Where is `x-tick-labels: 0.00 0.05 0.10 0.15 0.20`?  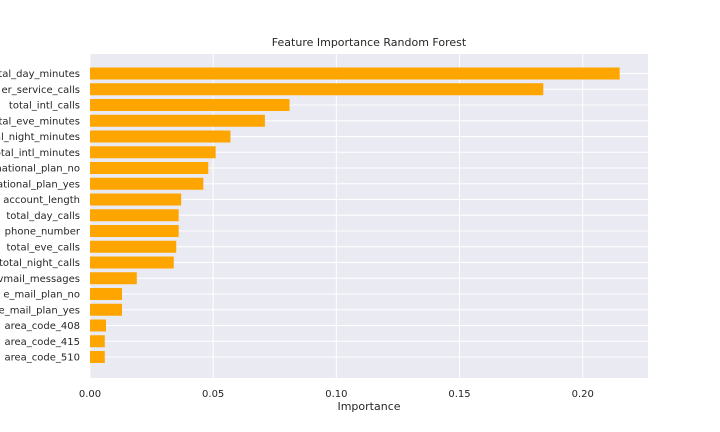
x-tick-labels: 0.00 0.05 0.10 0.15 0.20 is located at coordinates (336, 394).